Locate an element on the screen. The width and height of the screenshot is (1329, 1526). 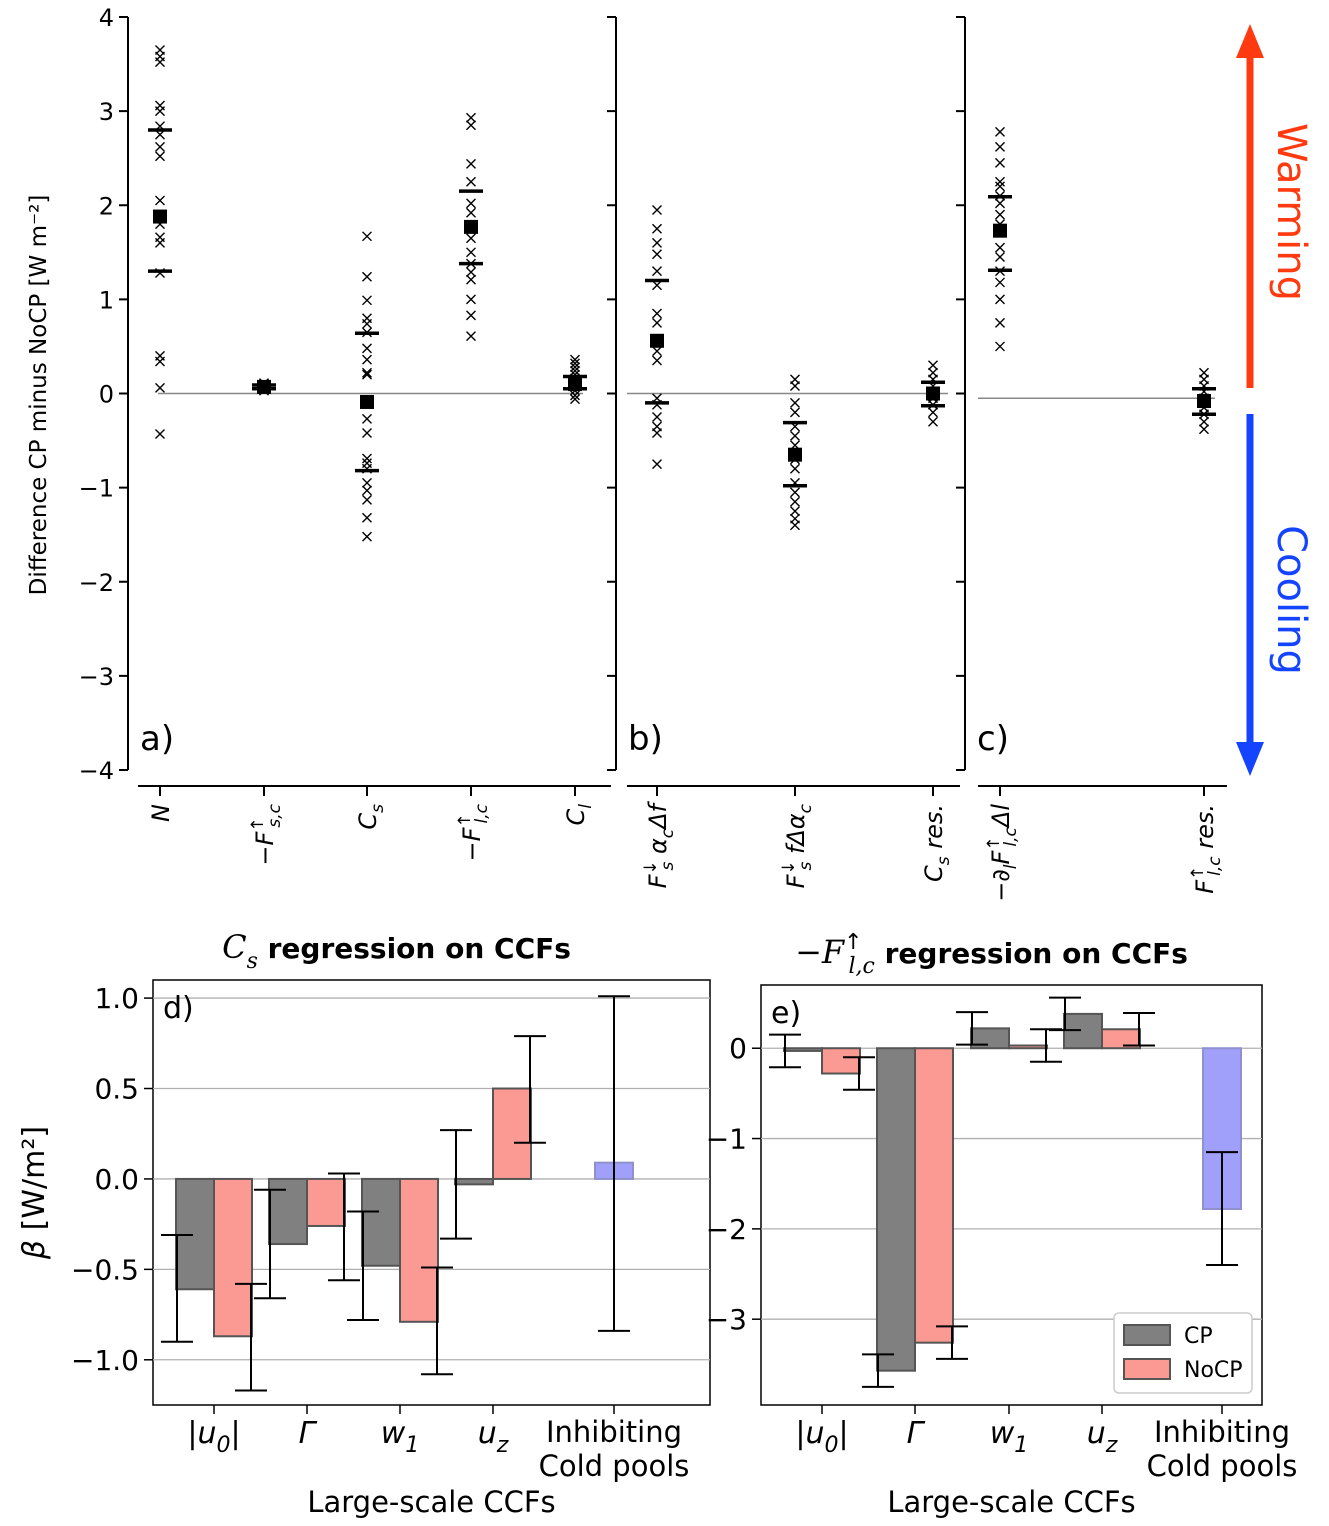
x-axis-label: Large-scale CCFs is located at coordinates (1011, 1502).